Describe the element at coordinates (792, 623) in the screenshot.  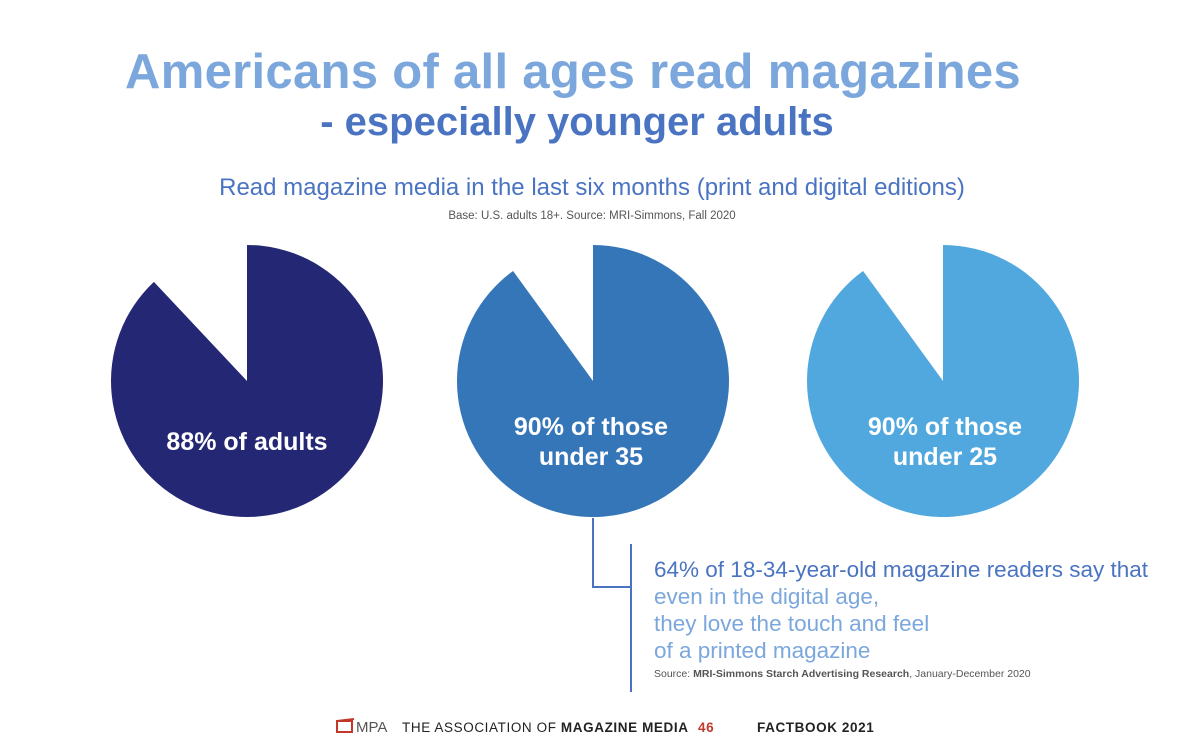
I see `callout-line-3: they love the touch and feel` at that location.